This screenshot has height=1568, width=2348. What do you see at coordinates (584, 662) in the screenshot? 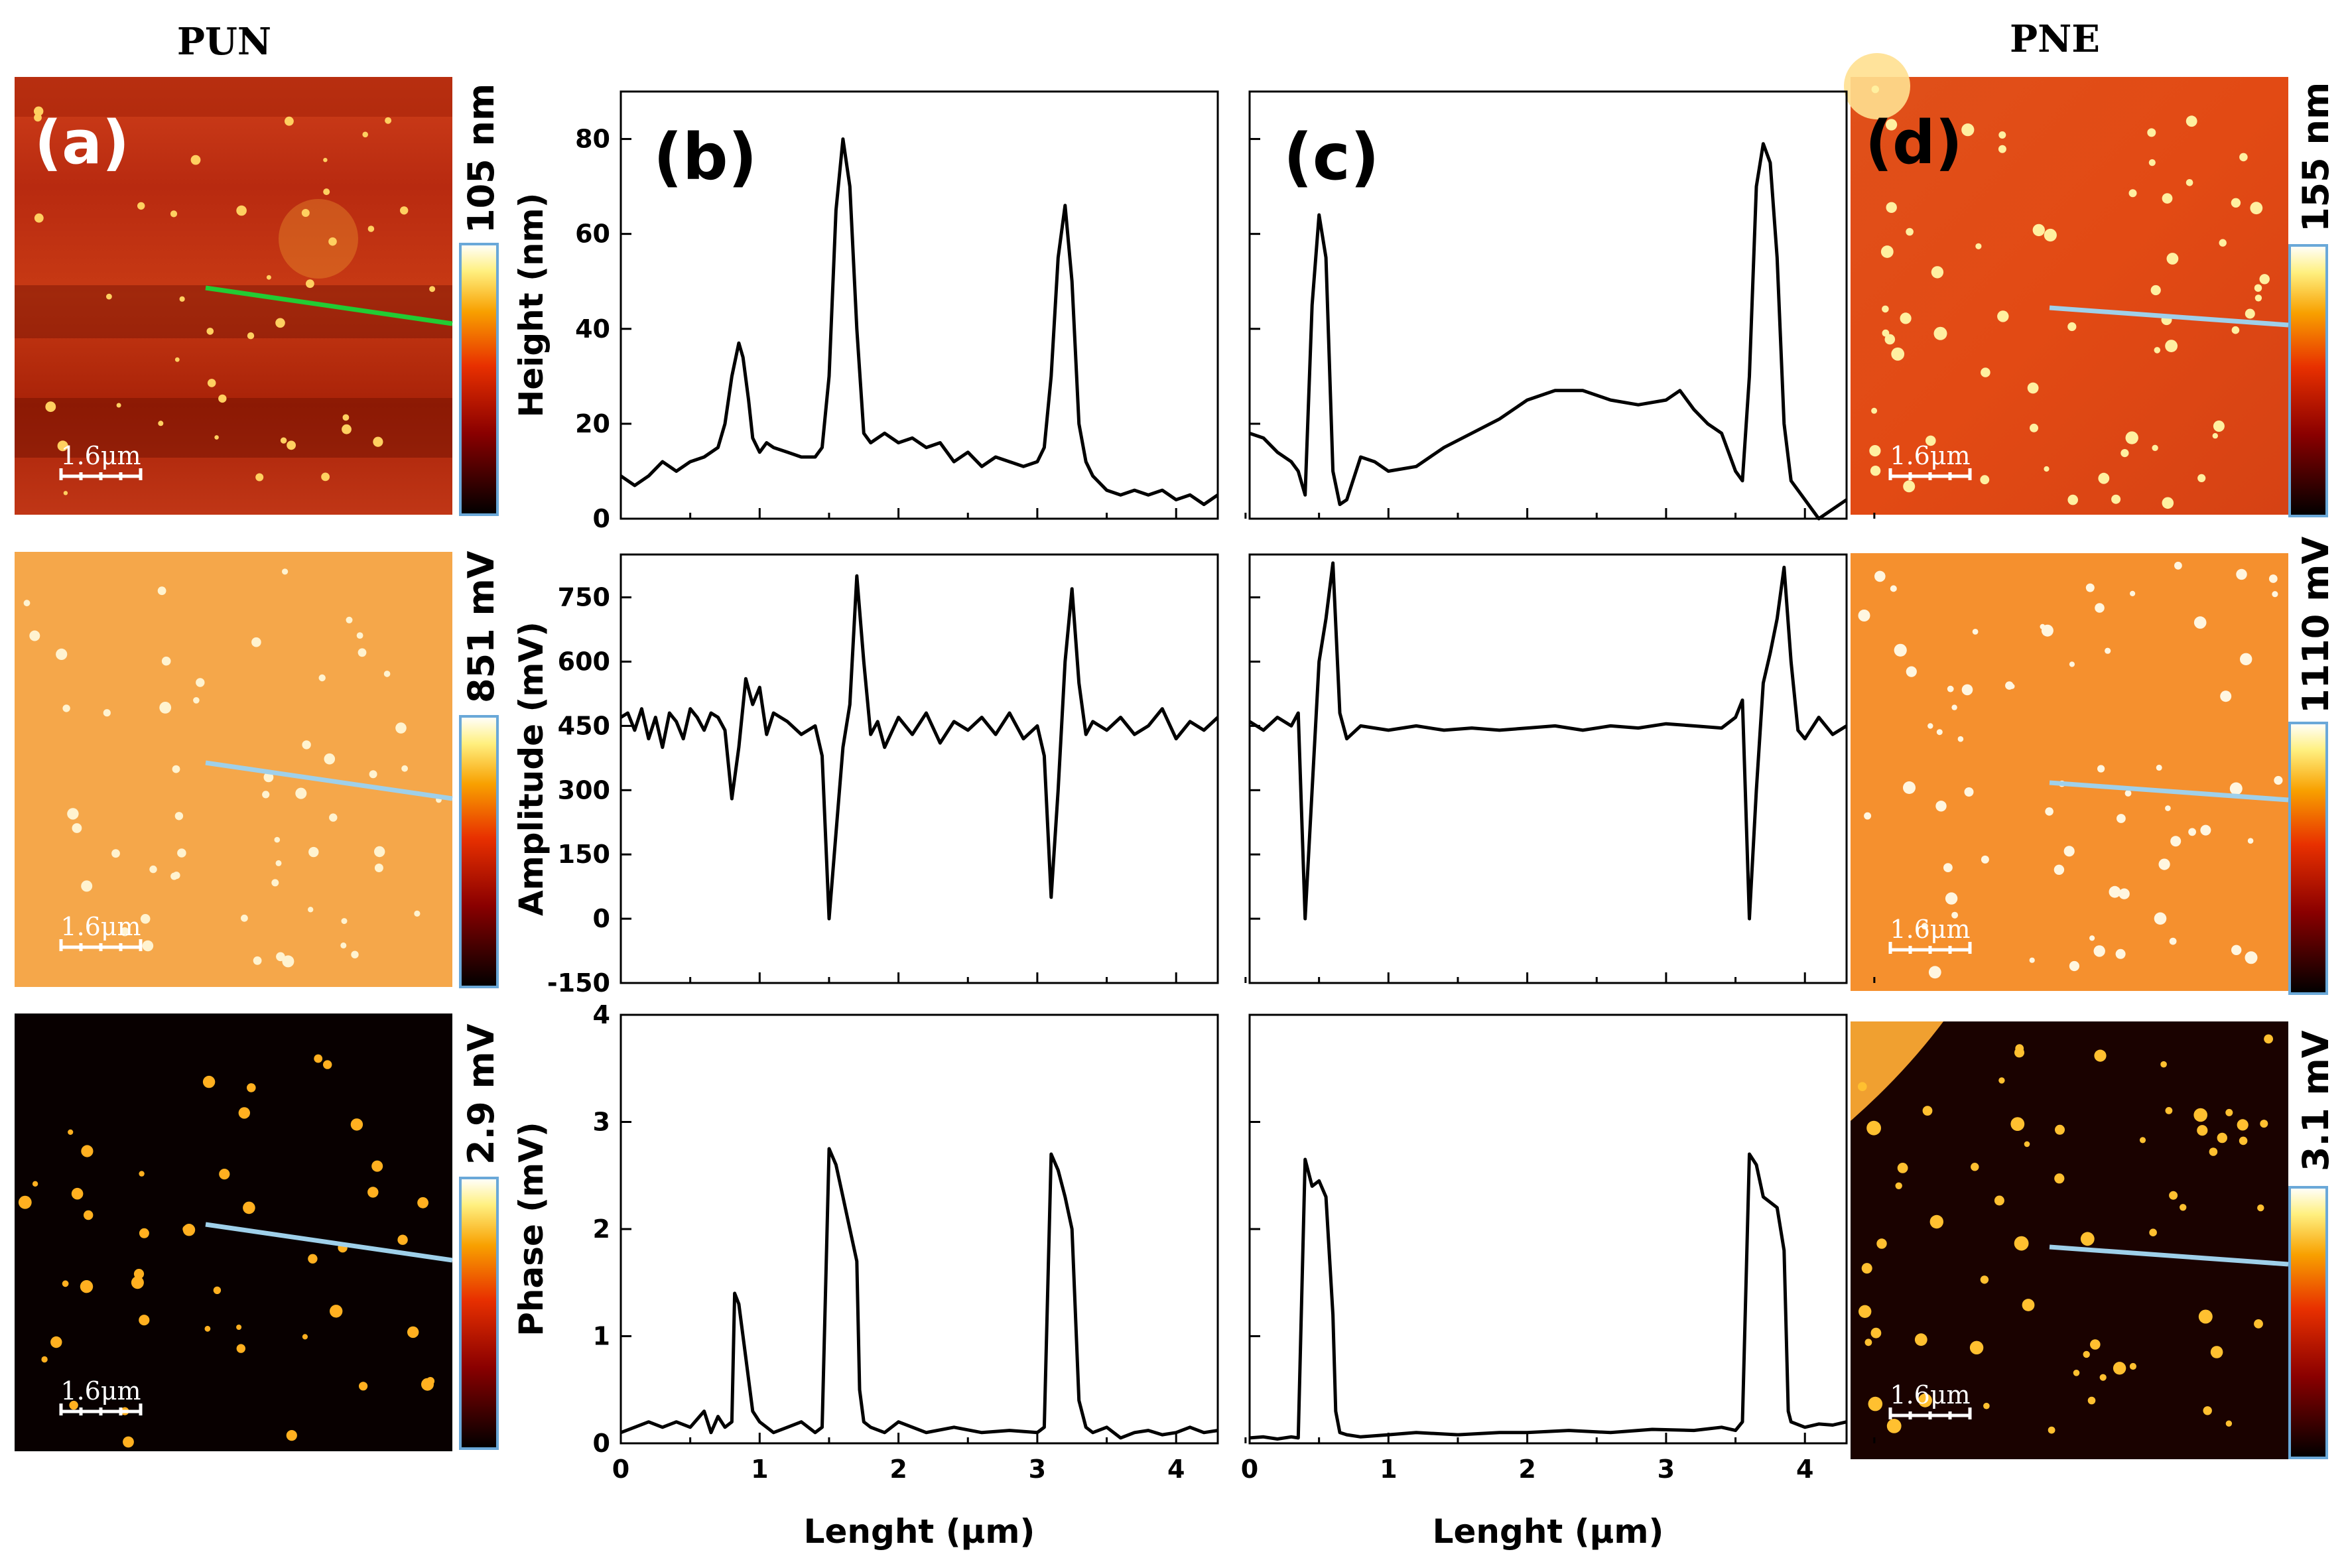
I see `y-tick-label: 600` at bounding box center [584, 662].